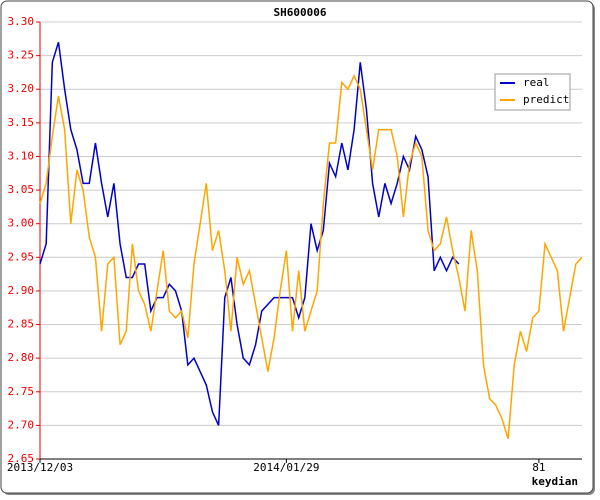  Describe the element at coordinates (21, 357) in the screenshot. I see `y-tick-label: 2.80` at that location.